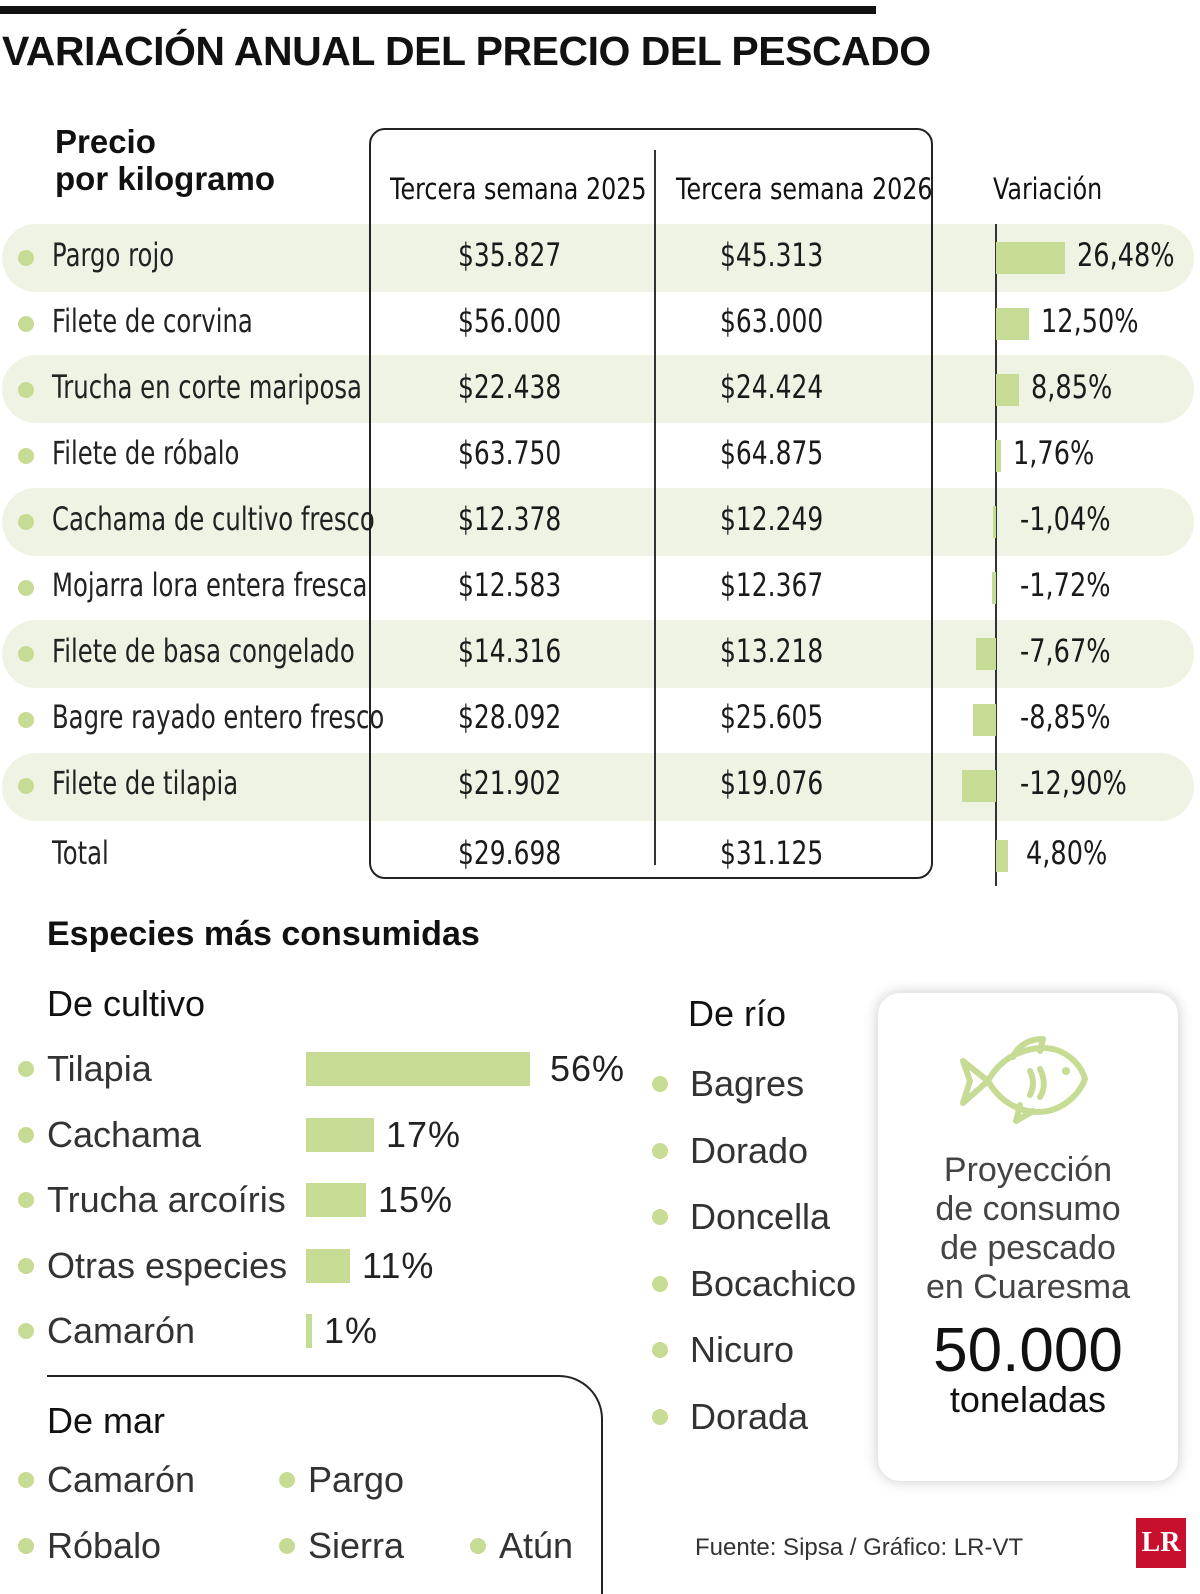 The height and width of the screenshot is (1594, 1200). I want to click on price-2026: $12.367, so click(772, 585).